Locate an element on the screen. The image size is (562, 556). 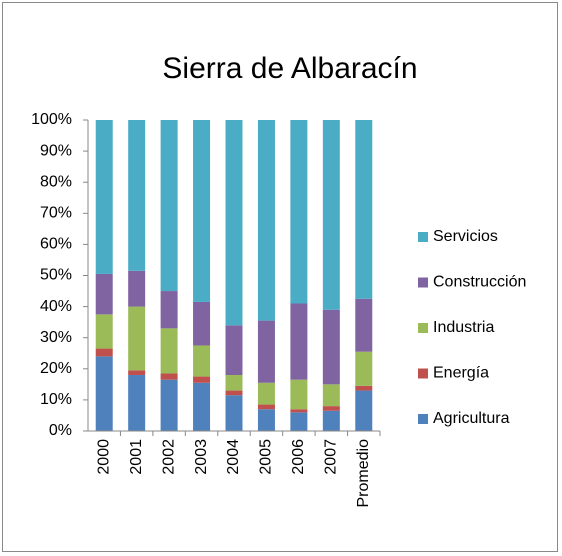
y-tick-label: 70% is located at coordinates (56, 213).